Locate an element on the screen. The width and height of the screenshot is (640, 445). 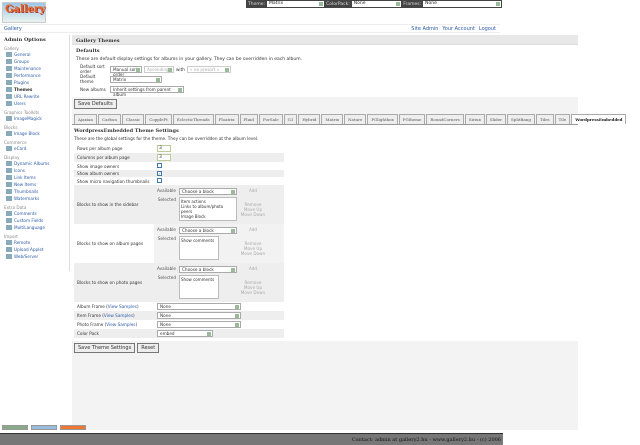
sidebar-item-url-rewrite: URL Rewrite is located at coordinates (34, 96).